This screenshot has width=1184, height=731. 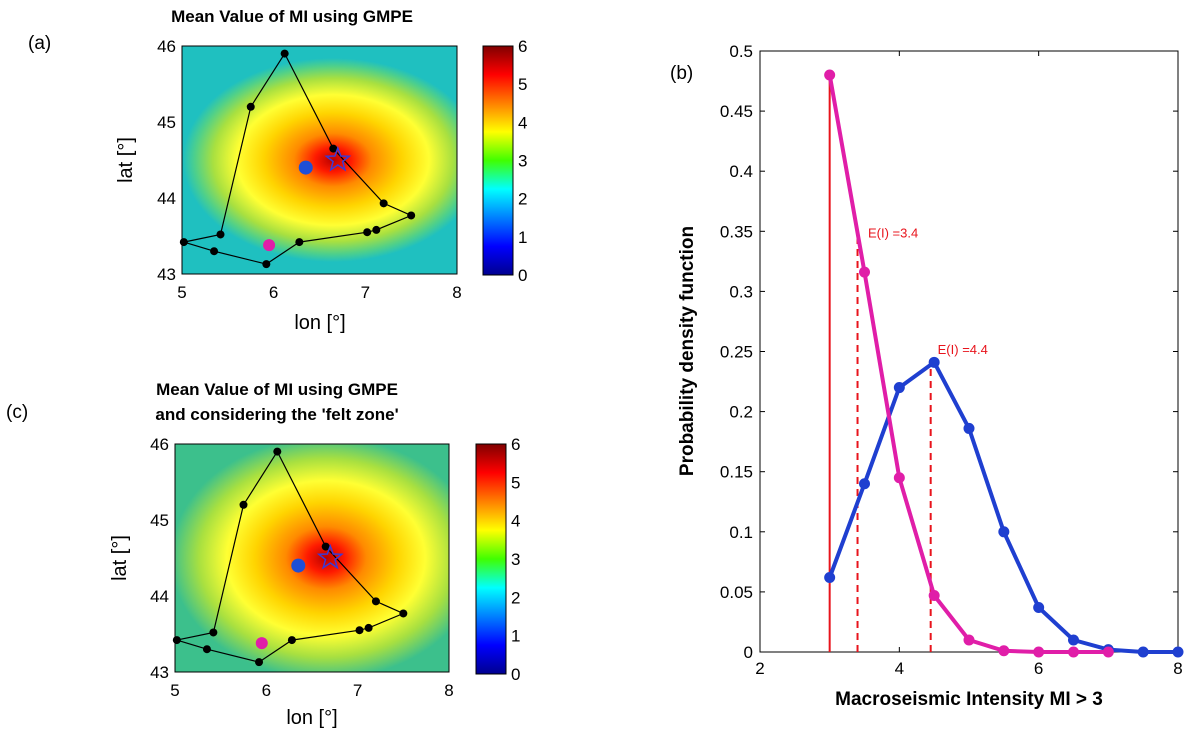 What do you see at coordinates (448, 690) in the screenshot?
I see `map-c-xtick: 8` at bounding box center [448, 690].